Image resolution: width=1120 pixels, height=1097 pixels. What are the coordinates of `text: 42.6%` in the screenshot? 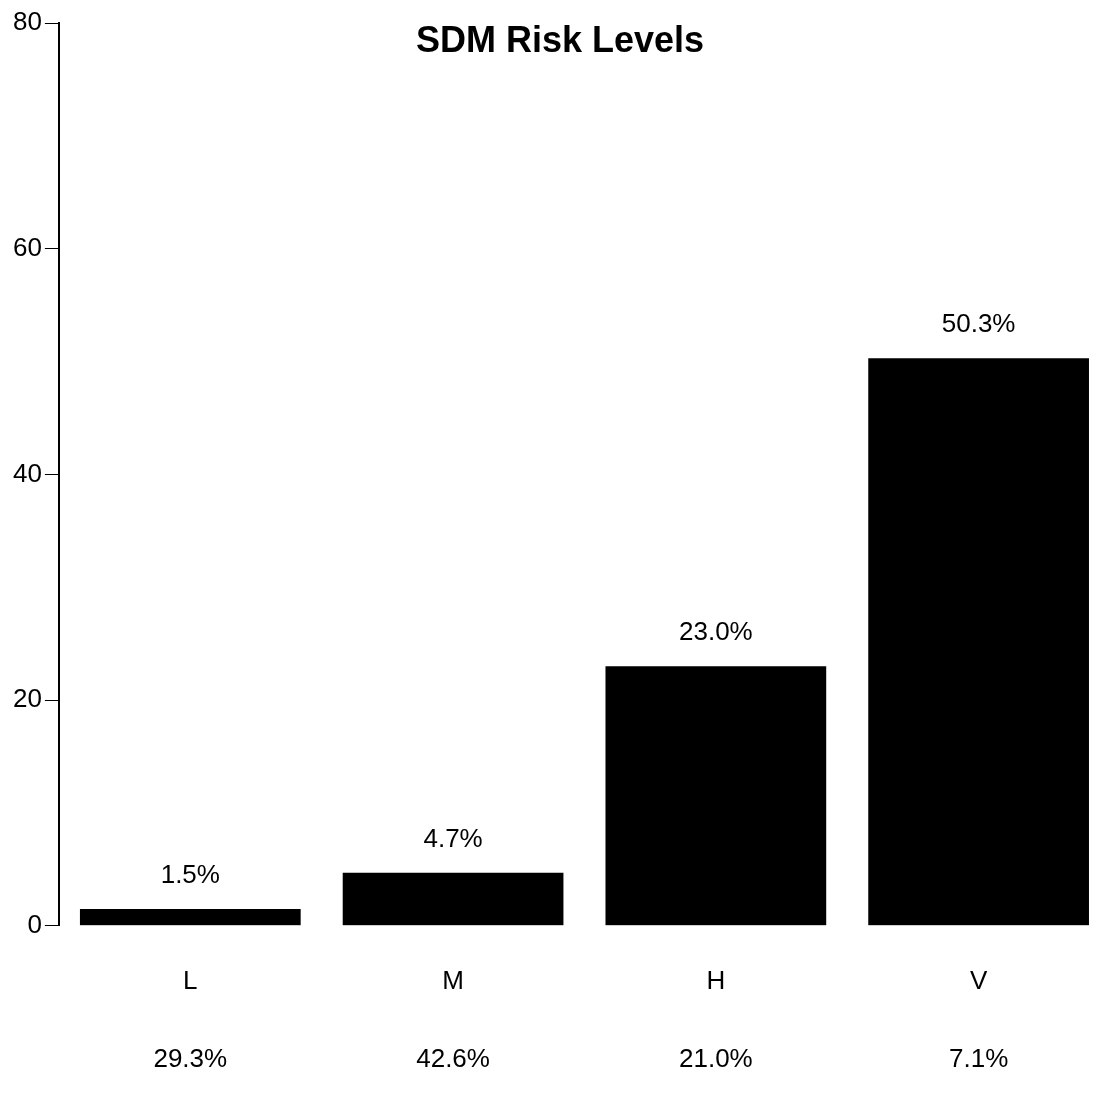 It's located at (453, 1058).